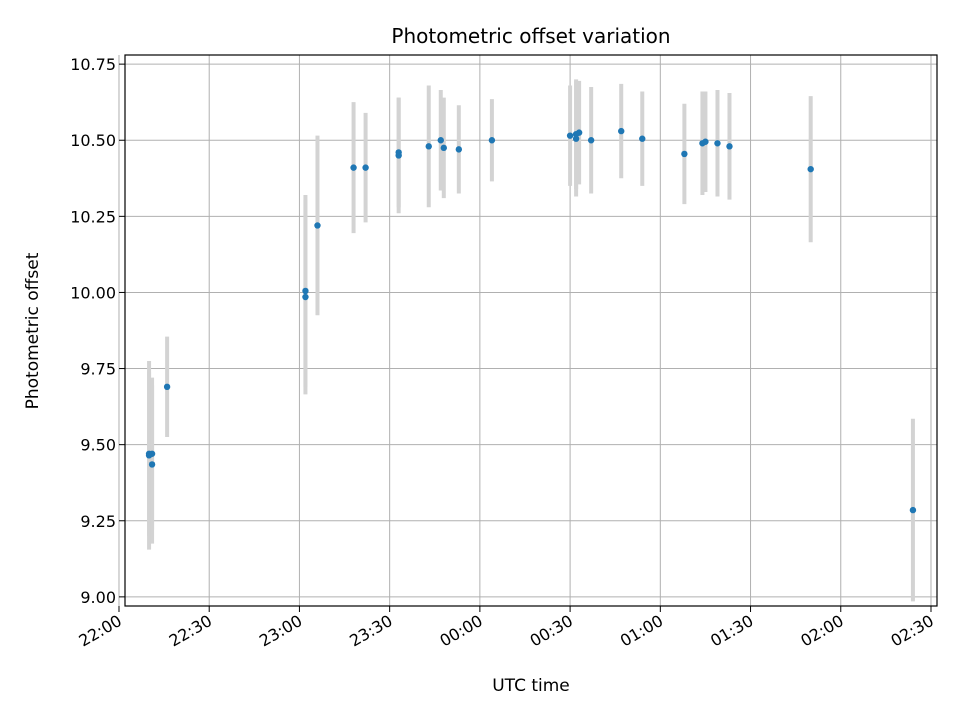 Image resolution: width=960 pixels, height=720 pixels. I want to click on x-axis-label: UTC time, so click(531, 686).